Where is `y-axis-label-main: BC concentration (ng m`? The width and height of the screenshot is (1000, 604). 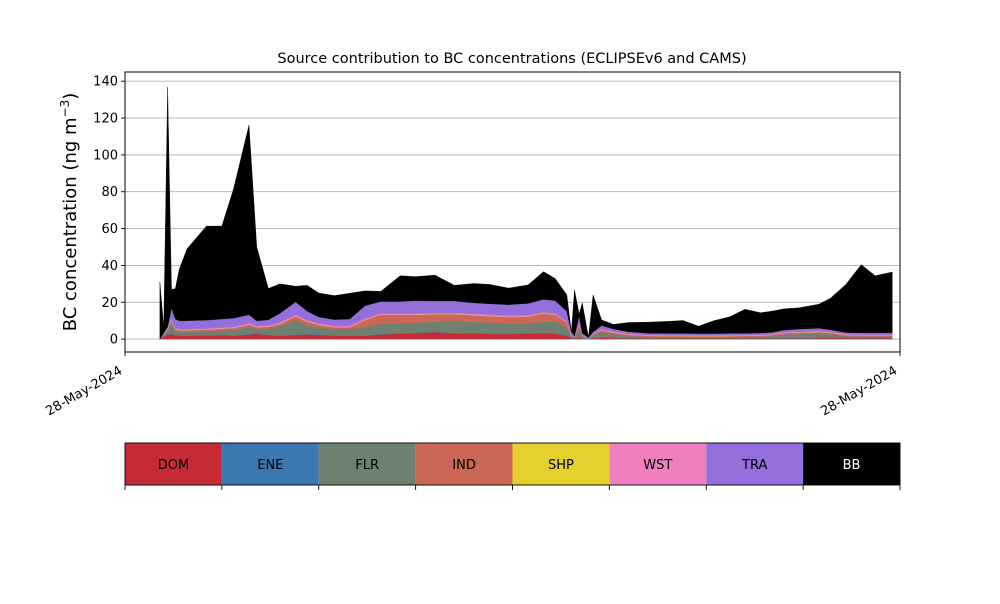 y-axis-label-main: BC concentration (ng m is located at coordinates (70, 224).